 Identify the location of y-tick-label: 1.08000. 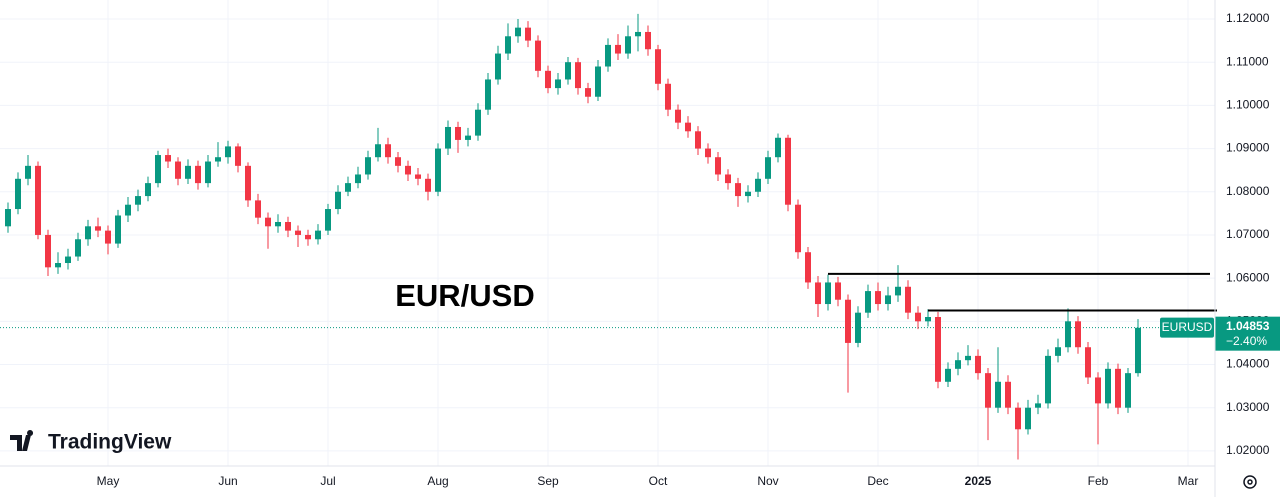
(1248, 191).